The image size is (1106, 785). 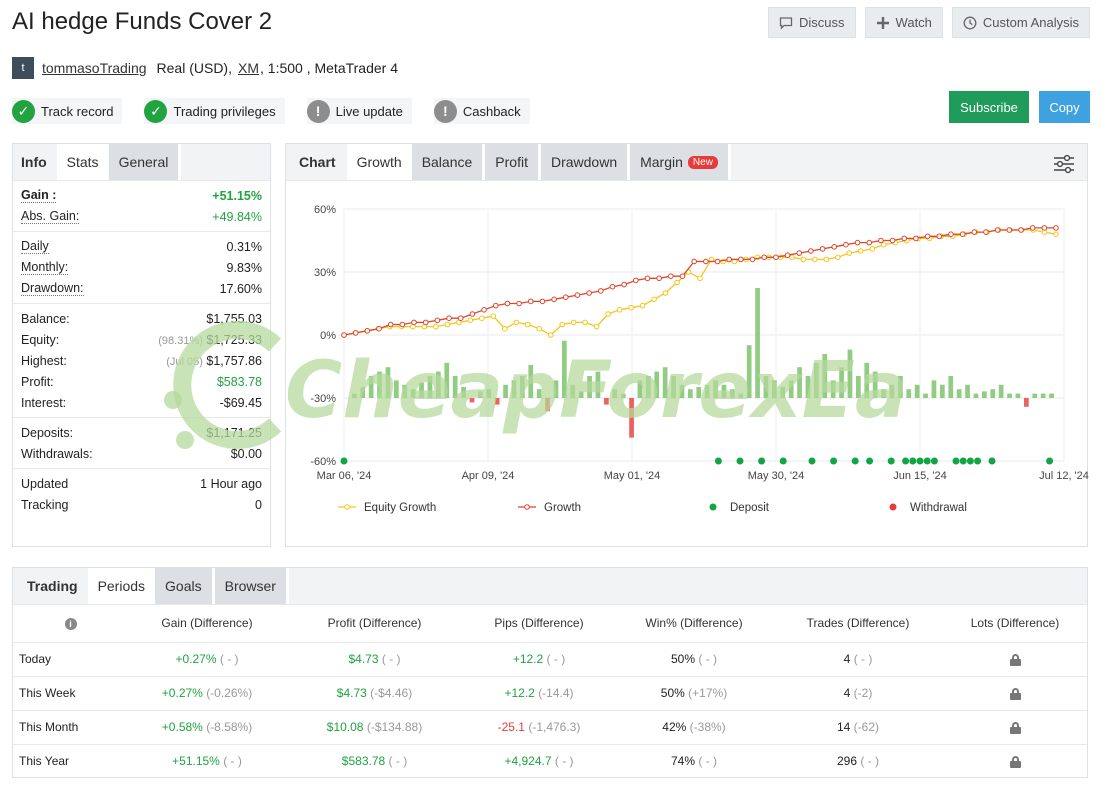 What do you see at coordinates (214, 111) in the screenshot?
I see `badge-trading-privileges: ✓ Trading privileges` at bounding box center [214, 111].